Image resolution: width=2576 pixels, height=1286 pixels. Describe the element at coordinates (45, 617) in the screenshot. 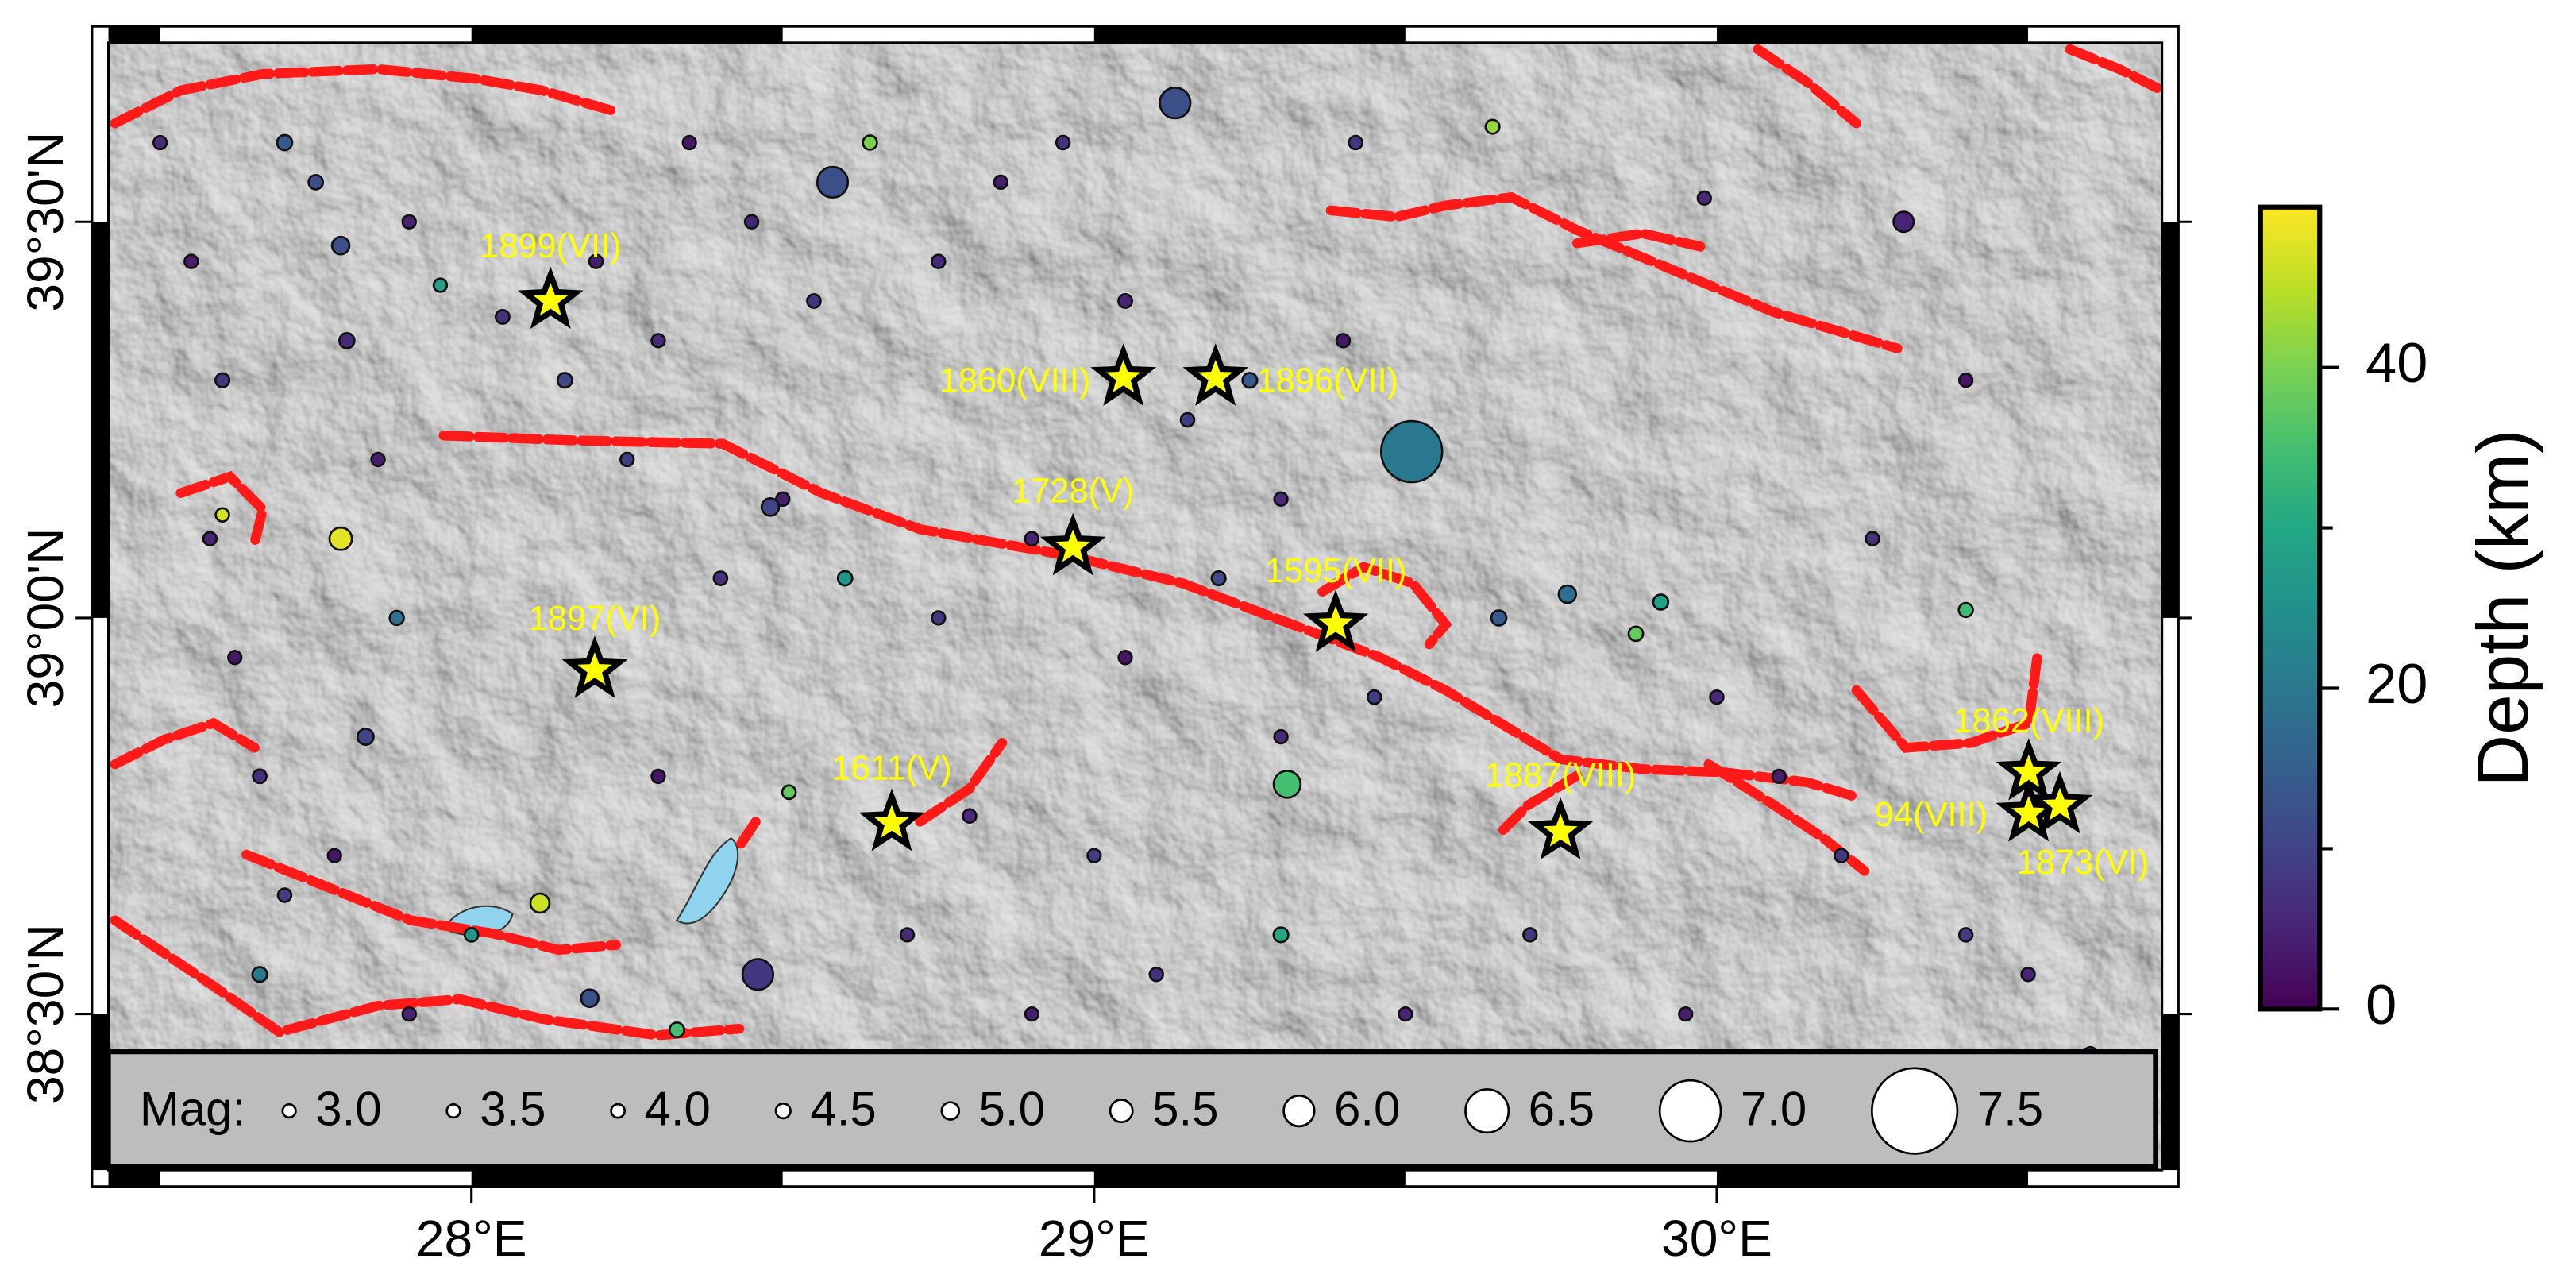

I see `y-tick-label: 39°00'N` at that location.